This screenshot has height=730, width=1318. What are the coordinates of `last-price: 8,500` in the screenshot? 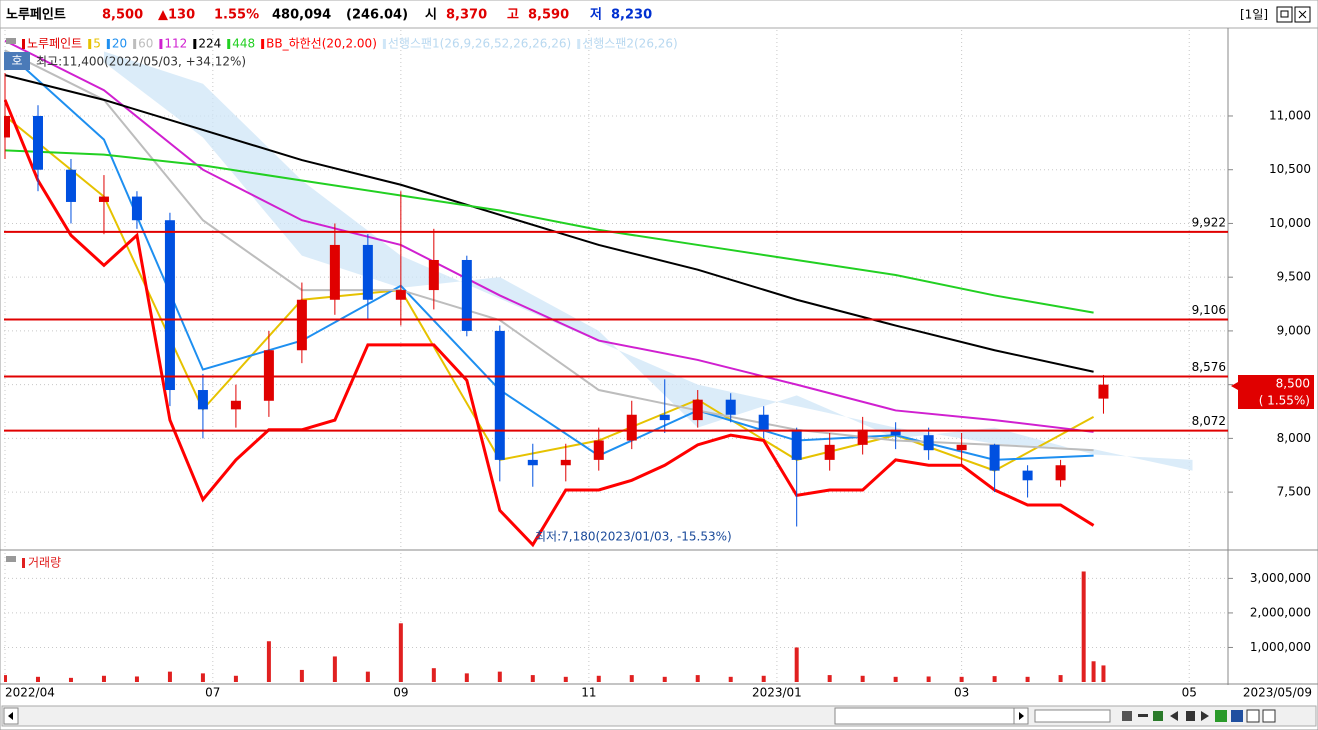 It's located at (1293, 384).